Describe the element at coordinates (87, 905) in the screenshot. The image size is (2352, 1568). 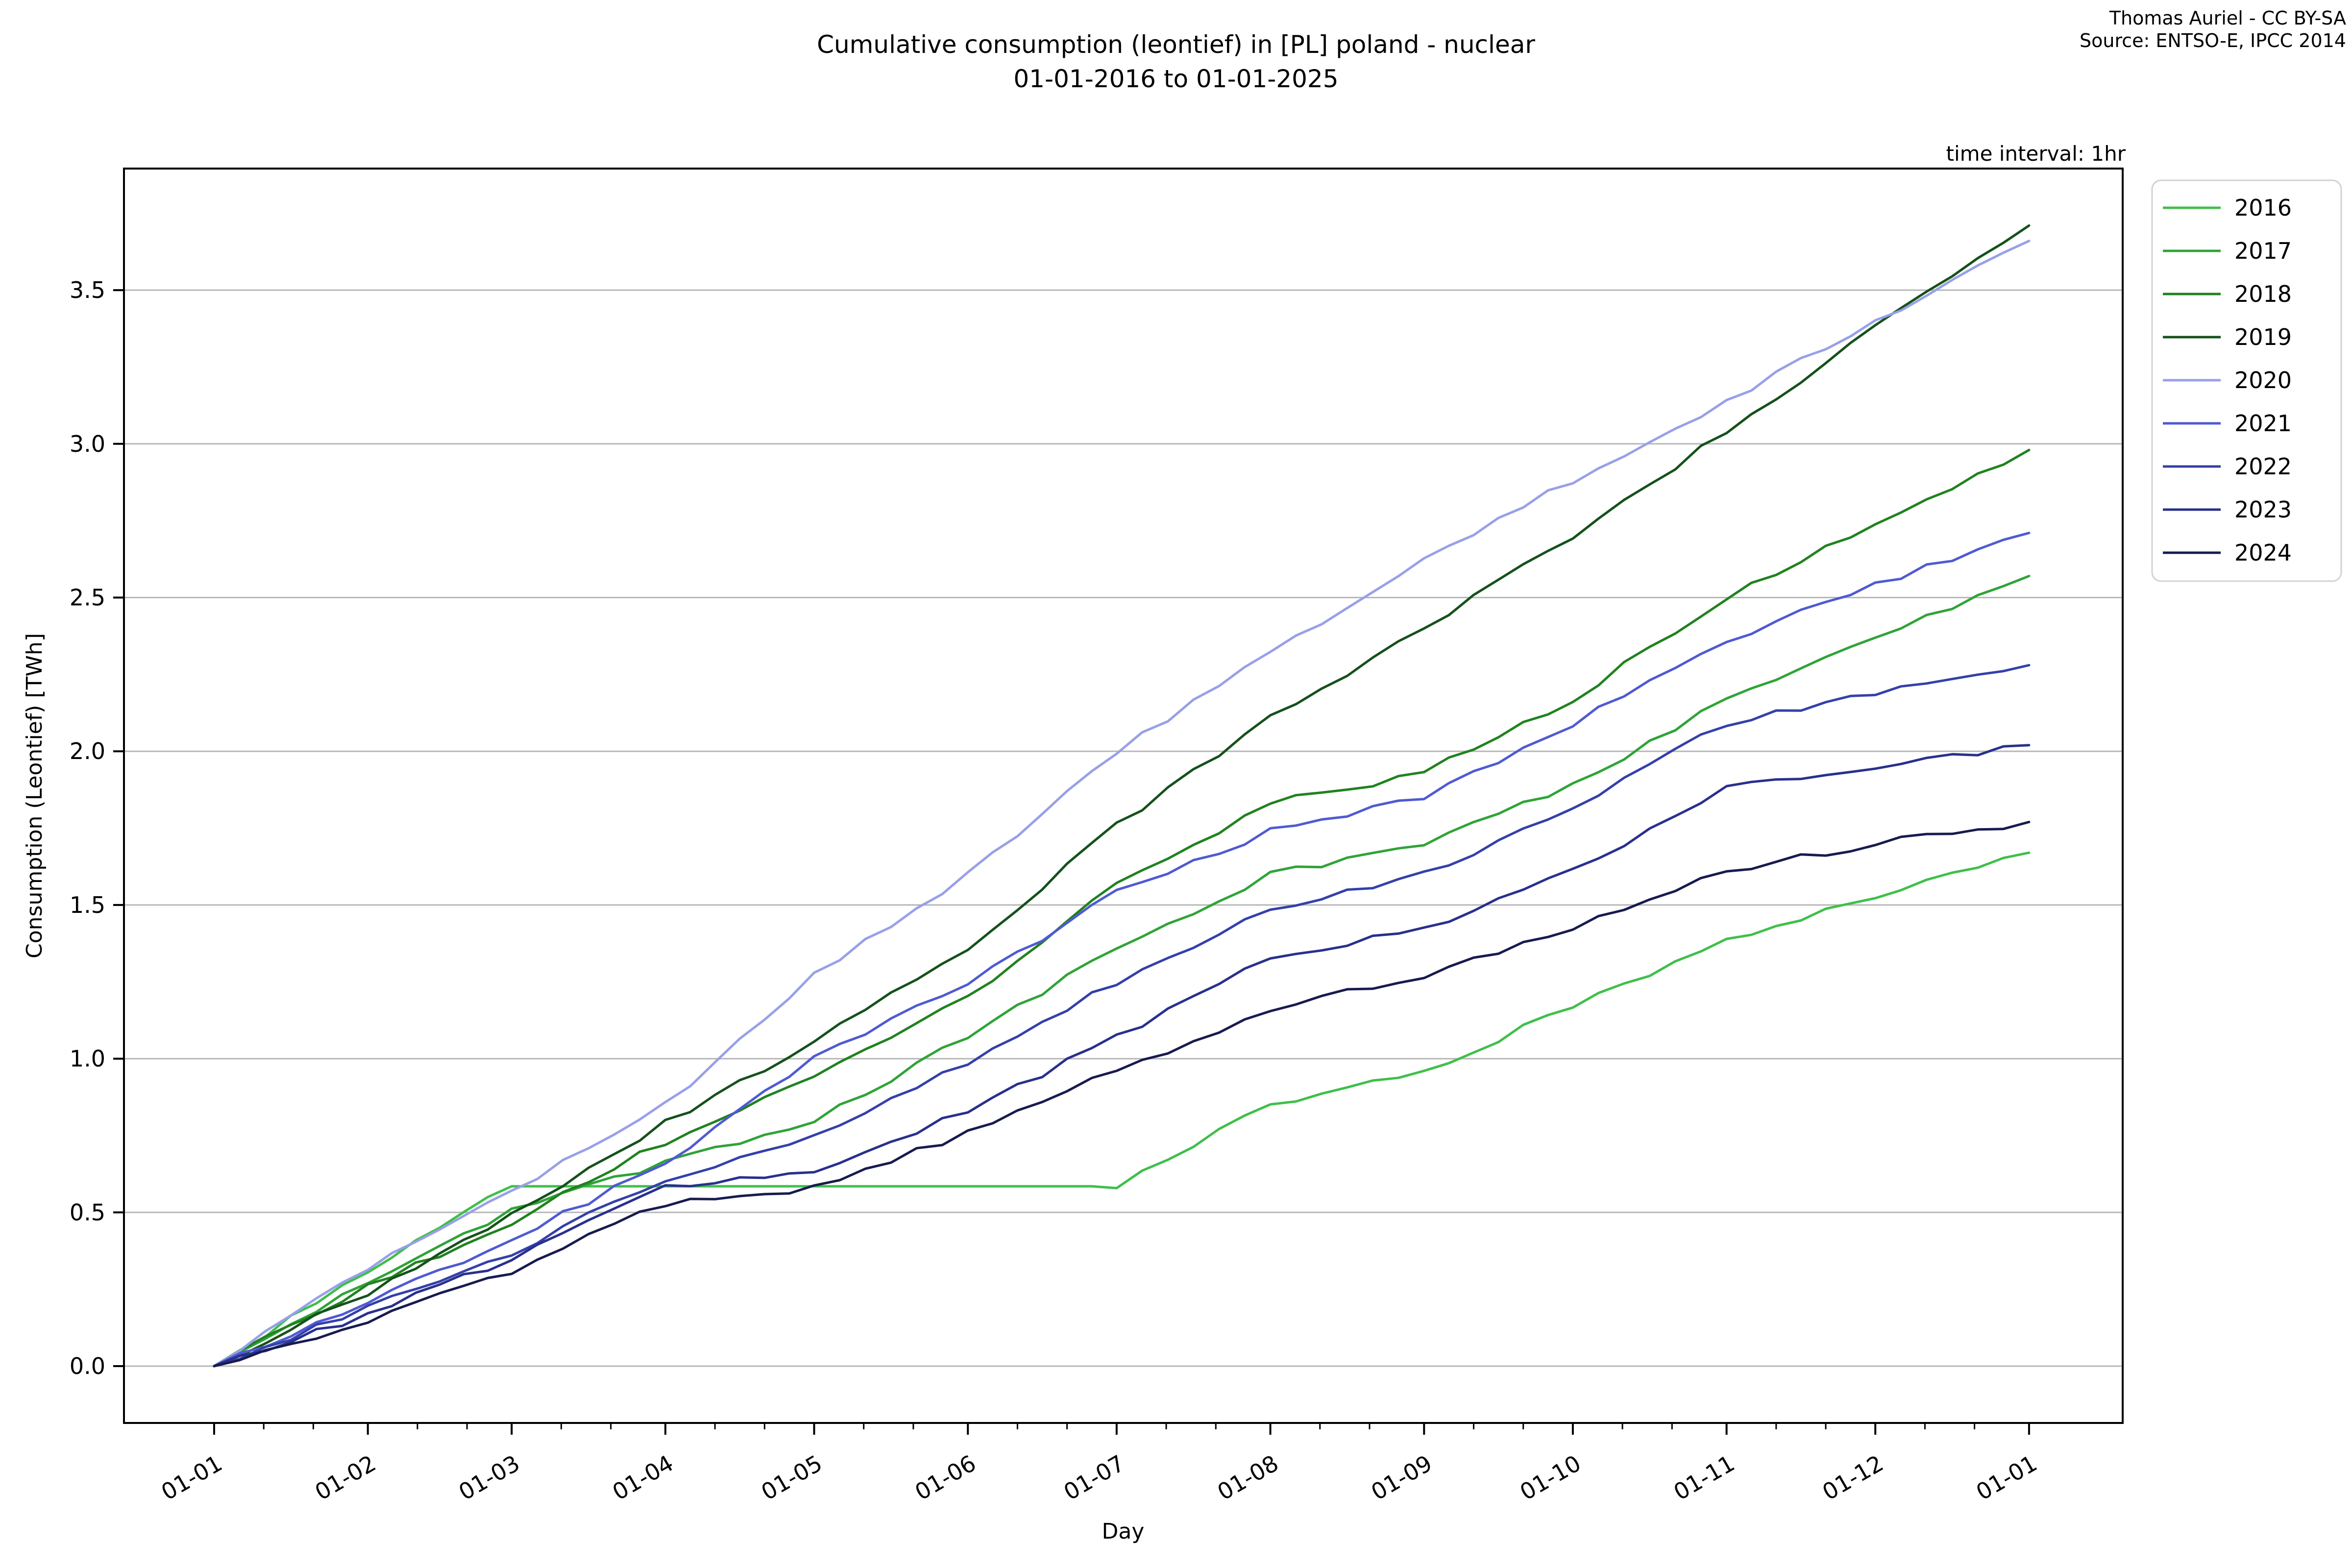
I see `y-tick-label-1.5: 1.5` at that location.